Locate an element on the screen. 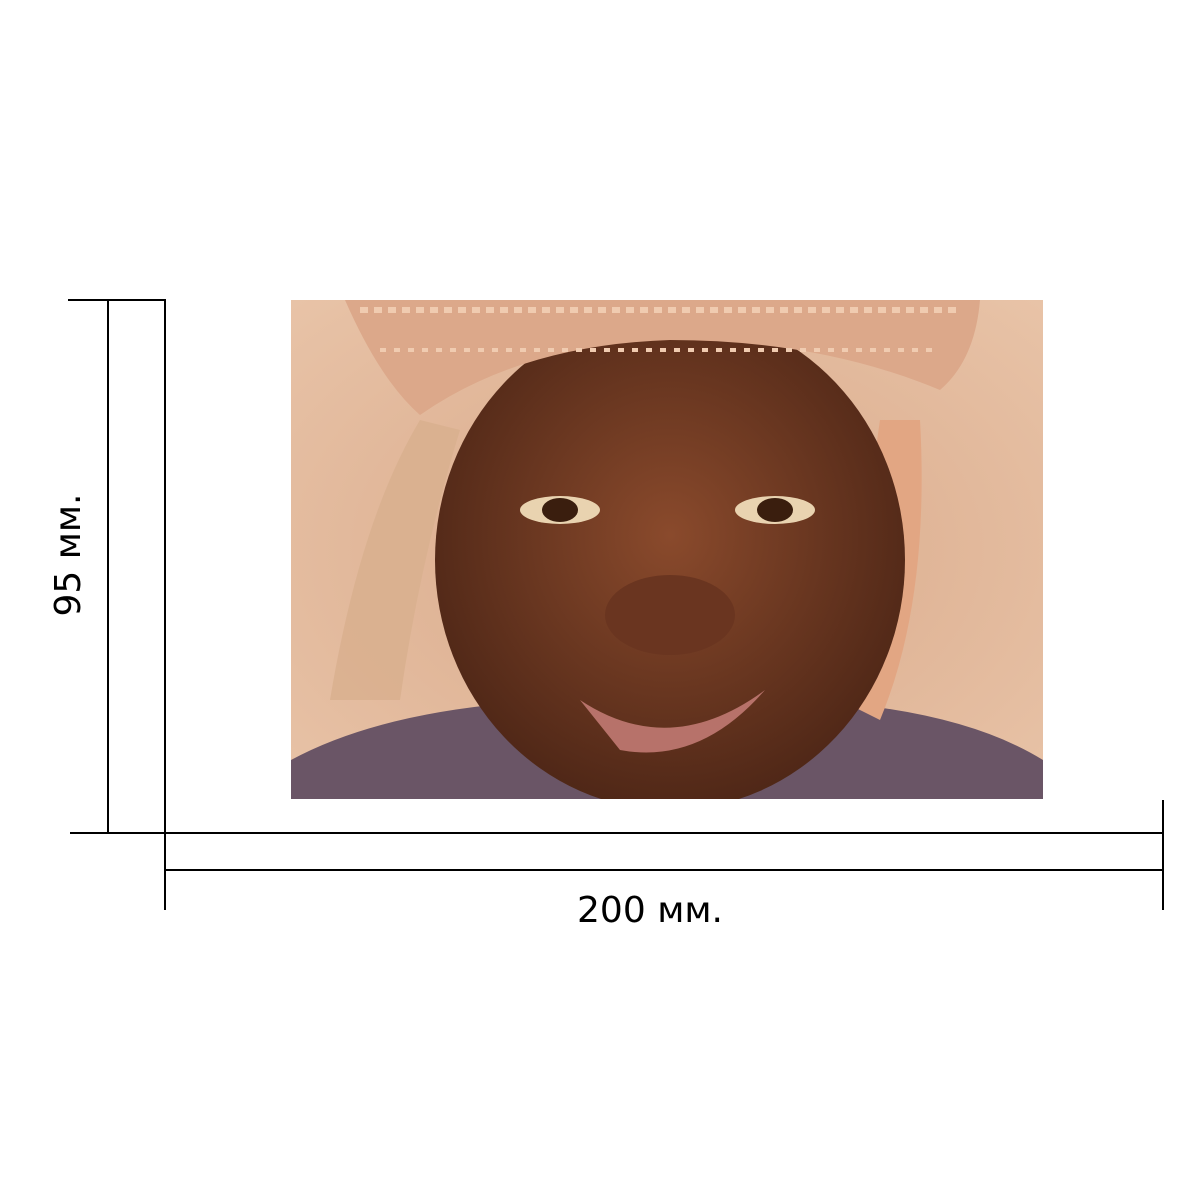  width-dimension: 200 мм. is located at coordinates (664, 865).